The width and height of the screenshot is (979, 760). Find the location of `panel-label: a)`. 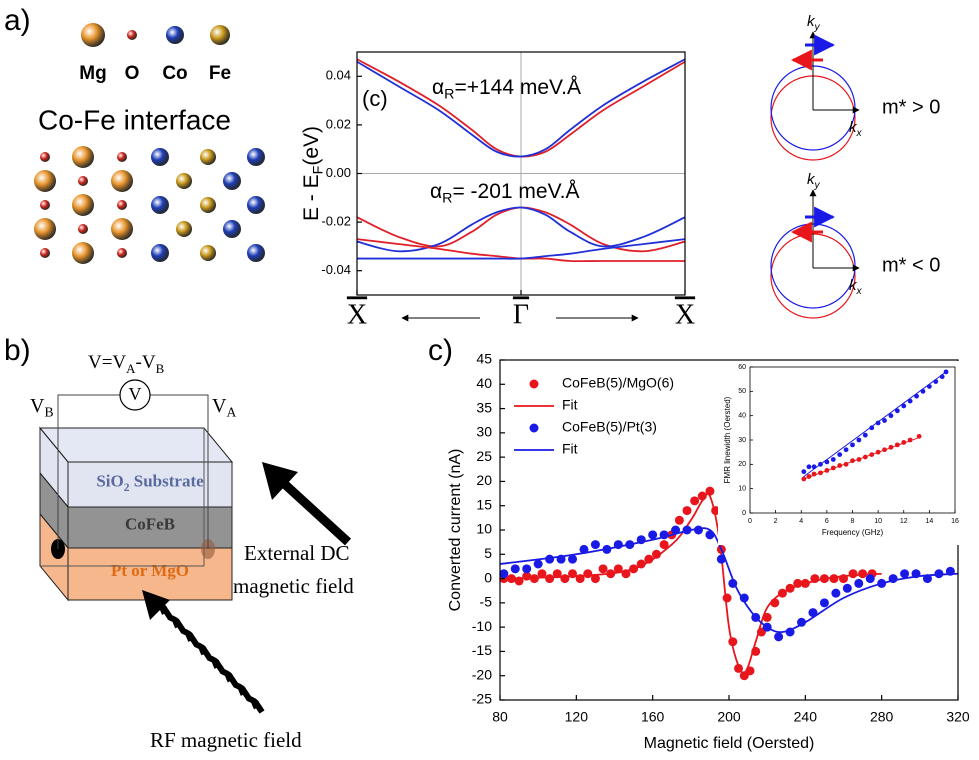

panel-label: a) is located at coordinates (17, 20).